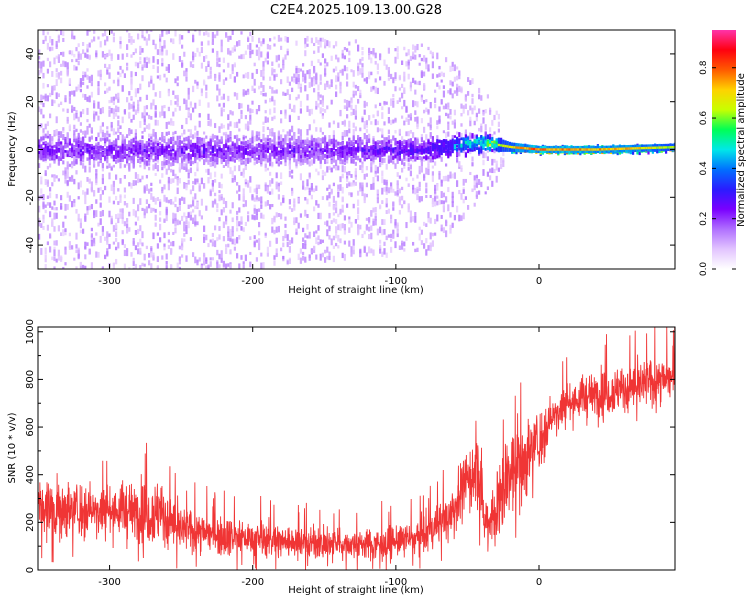  I want to click on colorbar-tick-label: 0.2, so click(704, 219).